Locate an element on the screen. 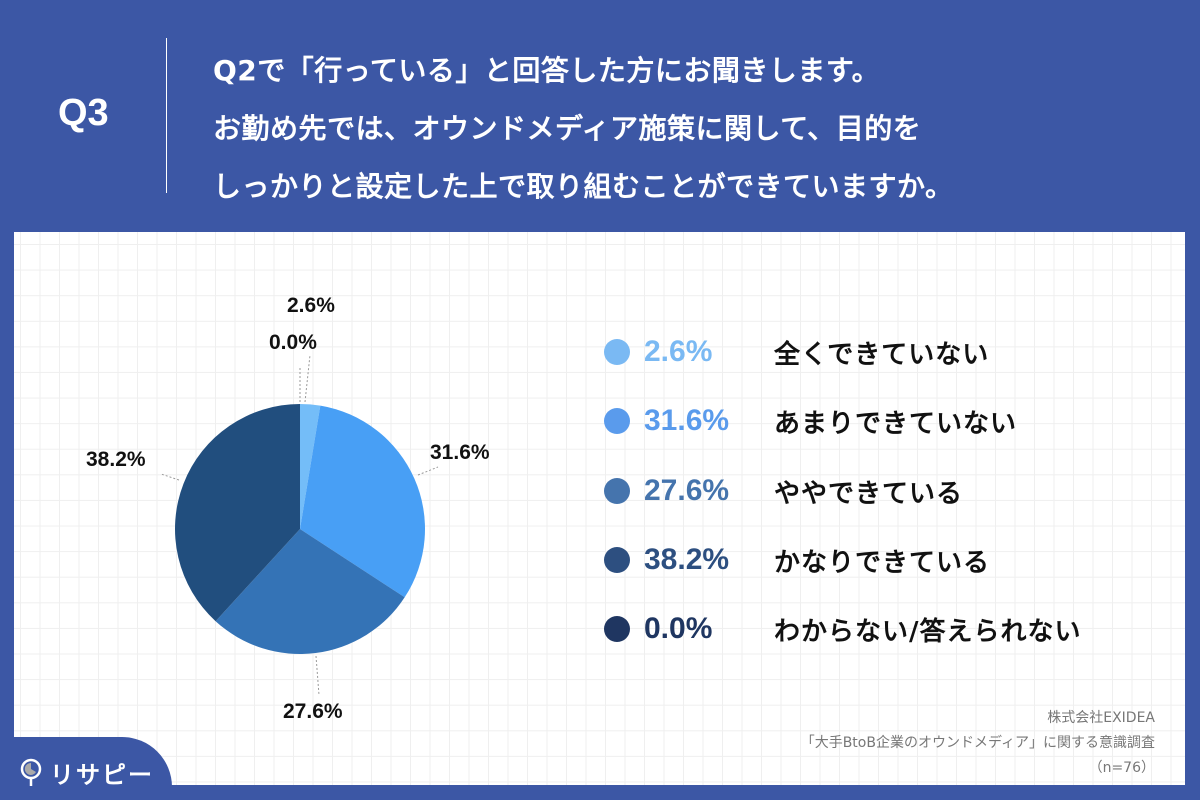 This screenshot has width=1200, height=800. question-line-1: Q2で「行っている」と回答した方にお聞きします。 is located at coordinates (547, 70).